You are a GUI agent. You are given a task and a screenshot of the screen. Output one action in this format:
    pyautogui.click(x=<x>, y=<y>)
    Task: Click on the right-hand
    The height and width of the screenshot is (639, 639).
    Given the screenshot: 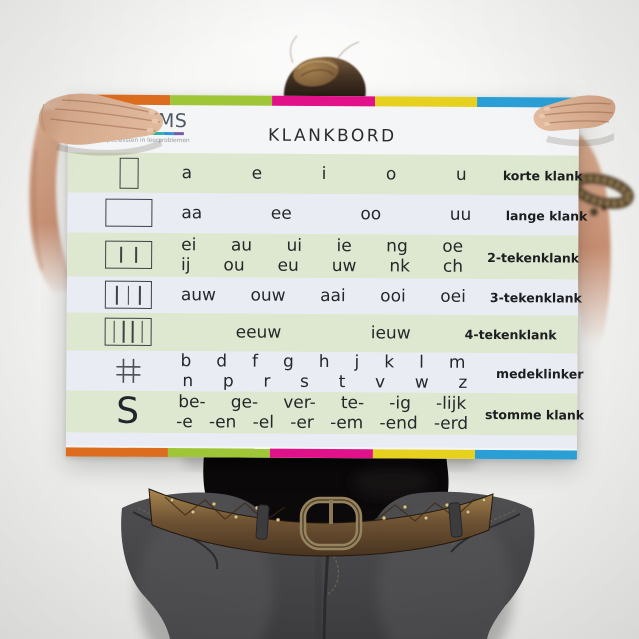 What is the action you would take?
    pyautogui.click(x=574, y=121)
    